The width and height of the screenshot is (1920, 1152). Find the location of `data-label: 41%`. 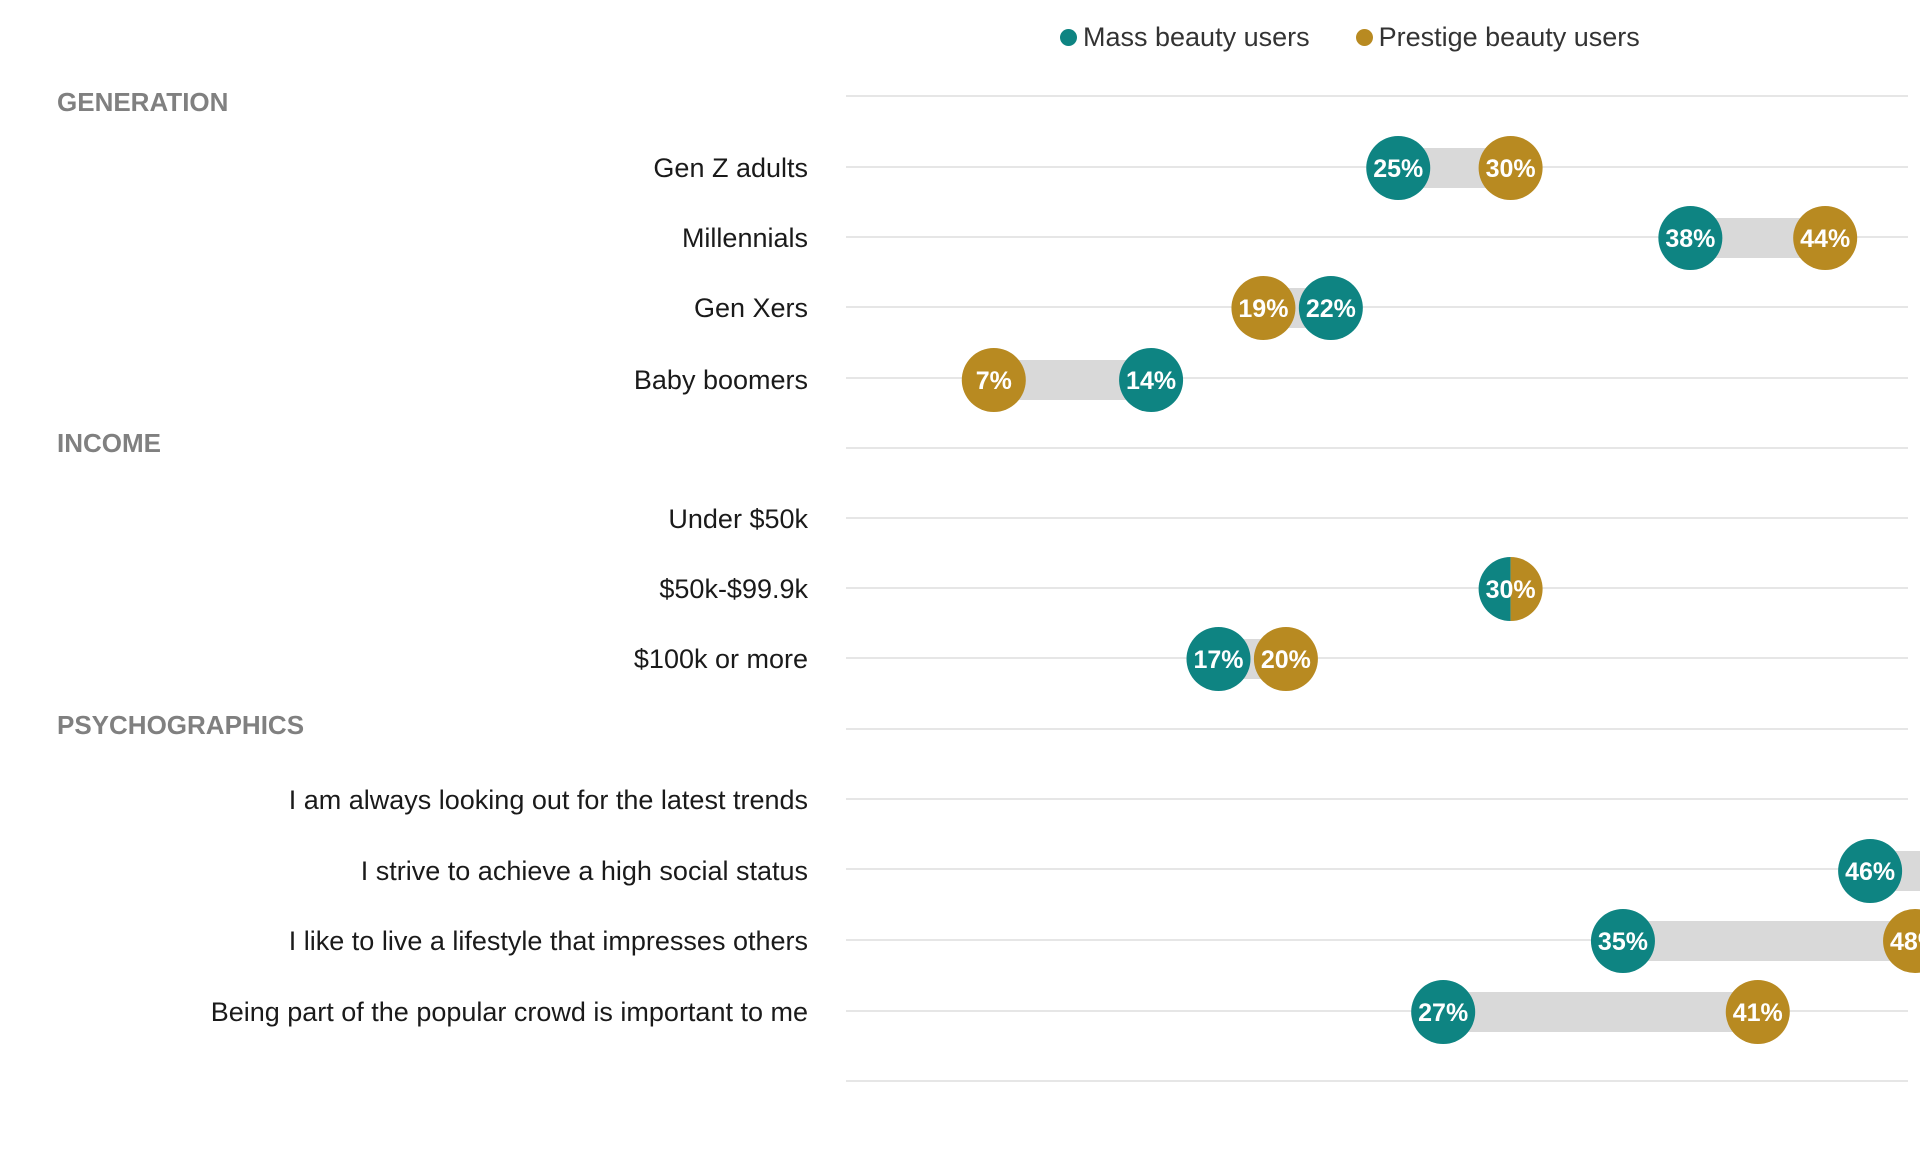

data-label: 41% is located at coordinates (1758, 1013).